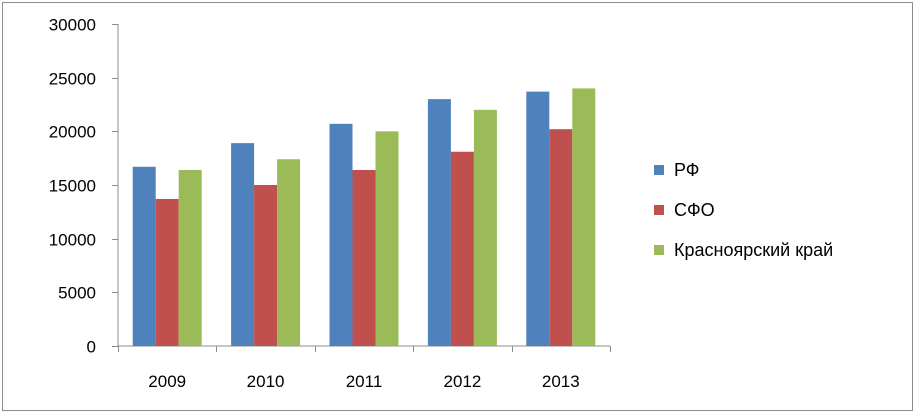  What do you see at coordinates (72, 79) in the screenshot?
I see `y-tick-label: 25000` at bounding box center [72, 79].